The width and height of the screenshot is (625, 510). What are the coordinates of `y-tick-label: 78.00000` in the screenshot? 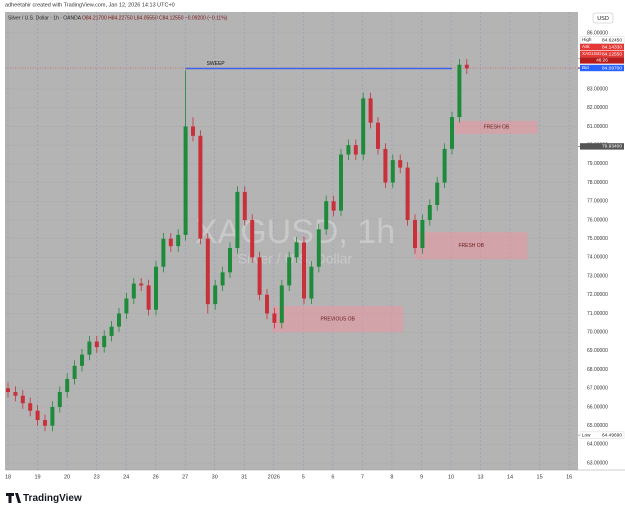 It's located at (597, 183).